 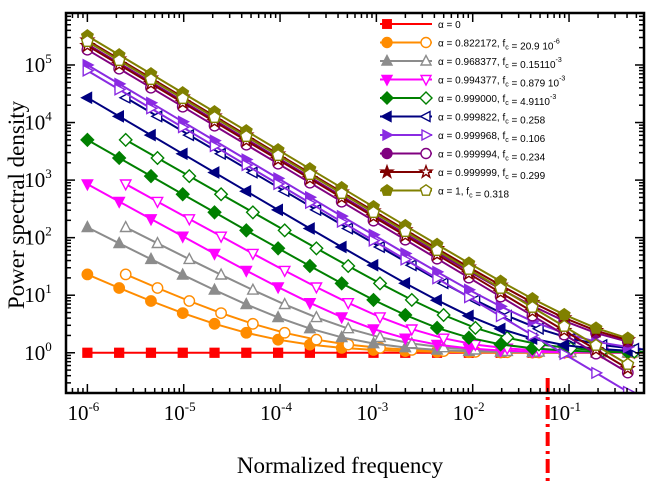 What do you see at coordinates (16, 204) in the screenshot?
I see `y-axis-title: Power spectral density` at bounding box center [16, 204].